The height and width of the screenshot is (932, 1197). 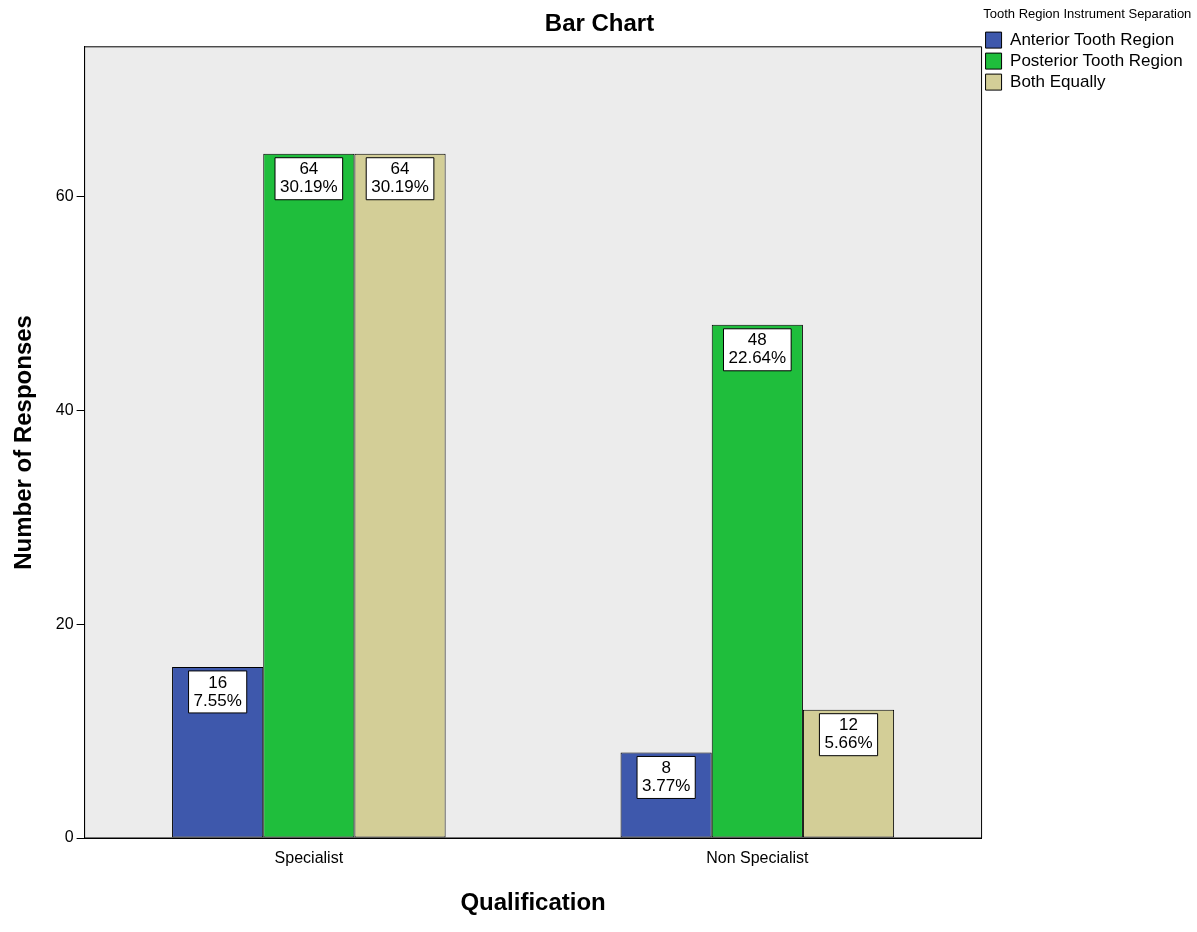 I want to click on legend-label: Anterior Tooth Region, so click(x=1092, y=39).